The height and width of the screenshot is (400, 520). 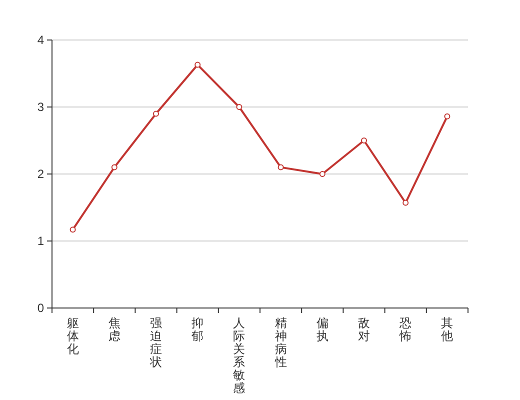 I want to click on x-tick-label: 精神病性, so click(x=280, y=342).